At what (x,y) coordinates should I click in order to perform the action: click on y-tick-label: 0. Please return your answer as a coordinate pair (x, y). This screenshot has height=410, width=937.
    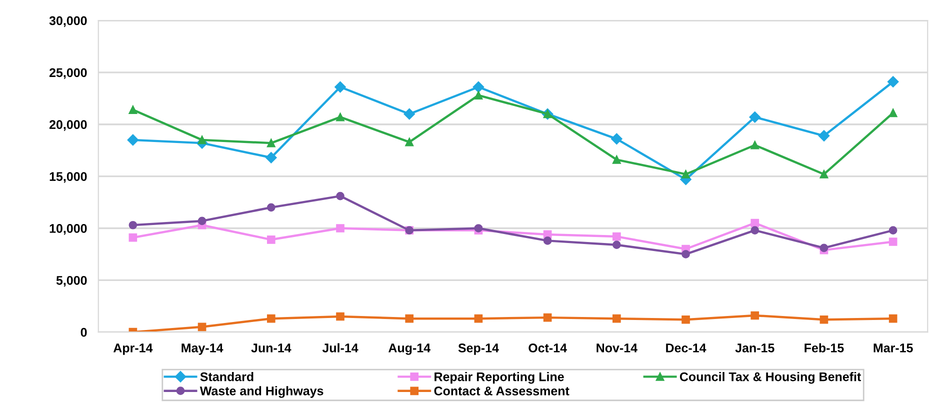
    Looking at the image, I should click on (83, 332).